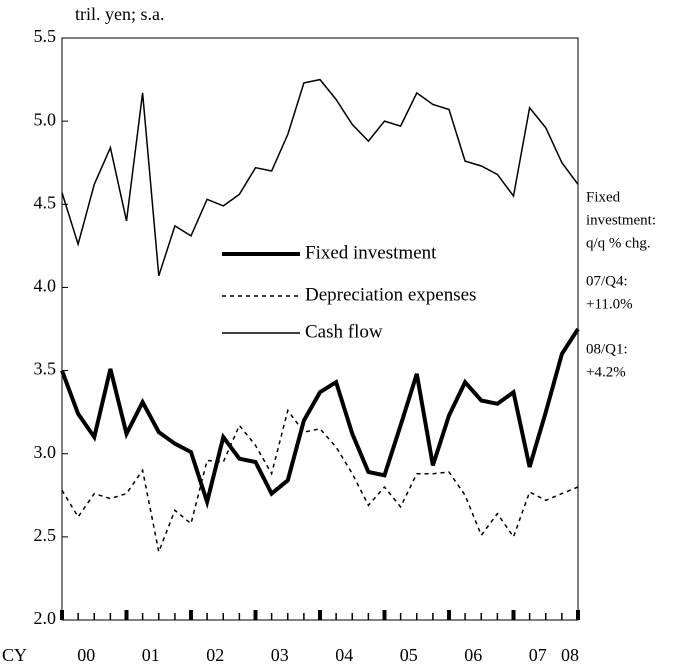  I want to click on x-tick-label: 07, so click(538, 655).